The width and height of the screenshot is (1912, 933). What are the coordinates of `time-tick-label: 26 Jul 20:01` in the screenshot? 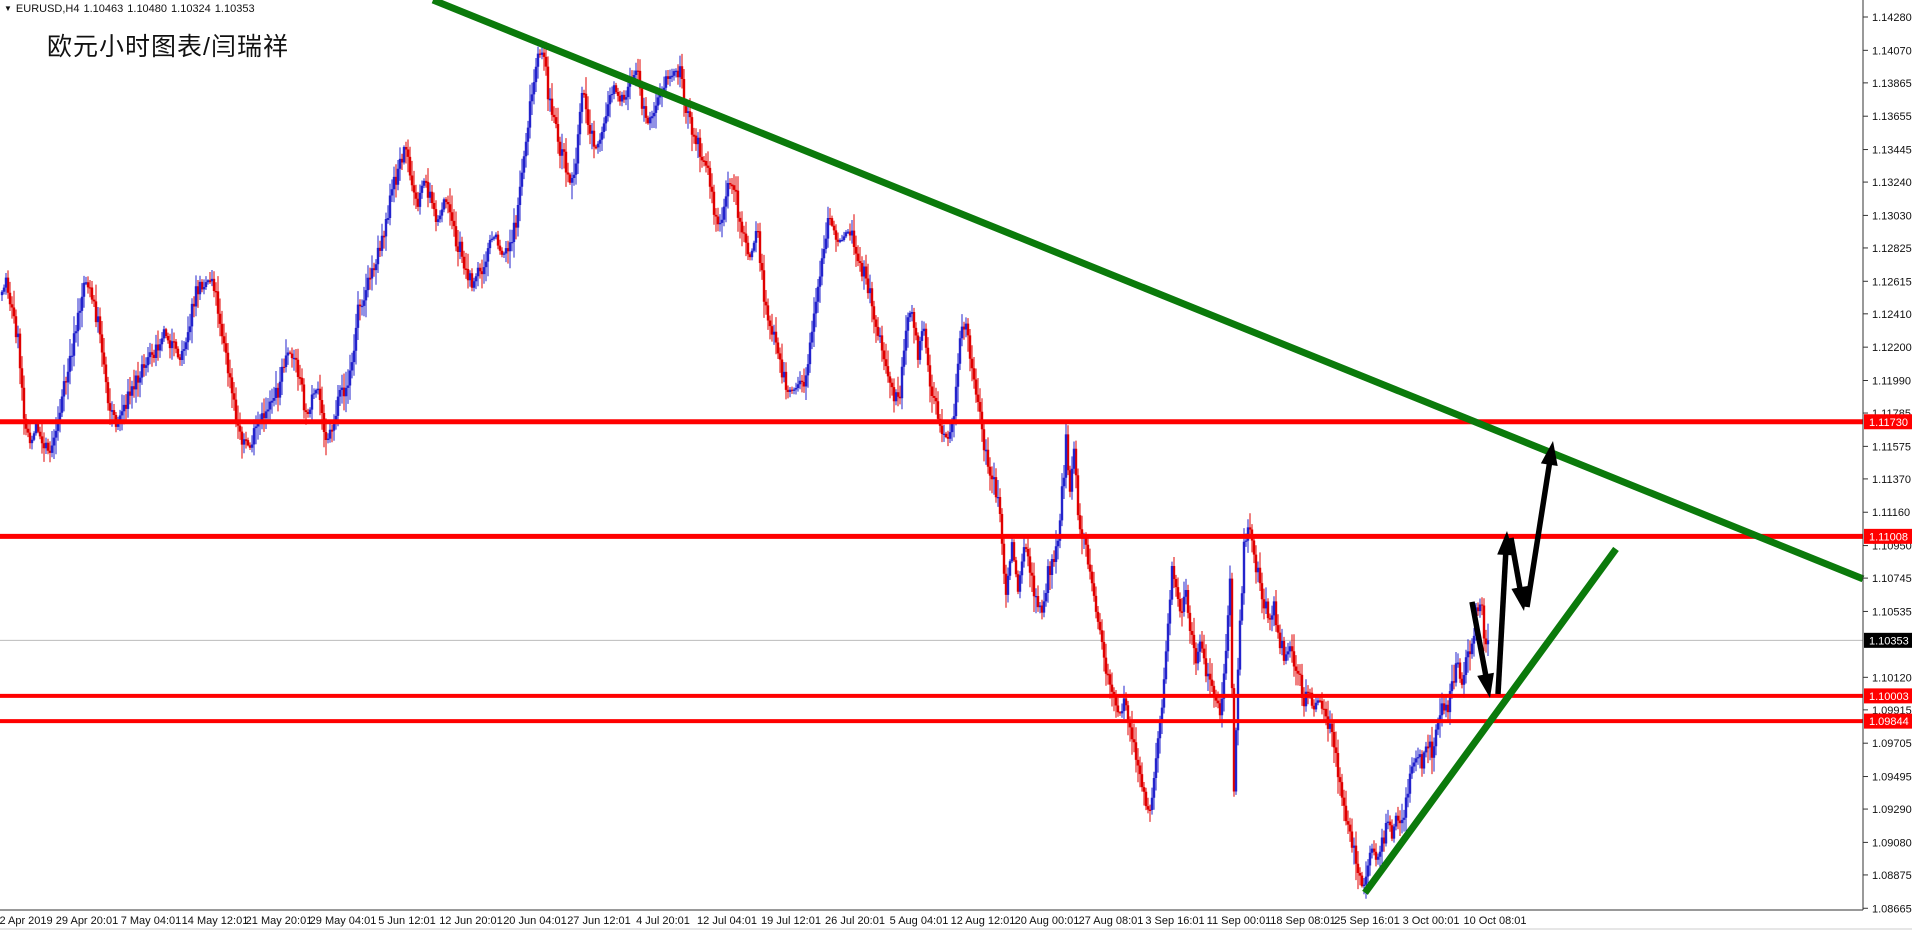 It's located at (855, 921).